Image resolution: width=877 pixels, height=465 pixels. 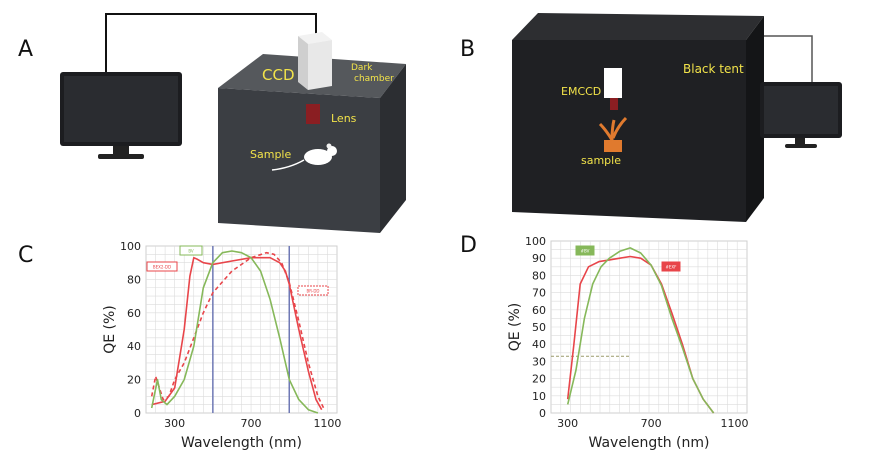 I want to click on dark-chamber-label-line1: Dark, so click(x=362, y=68).